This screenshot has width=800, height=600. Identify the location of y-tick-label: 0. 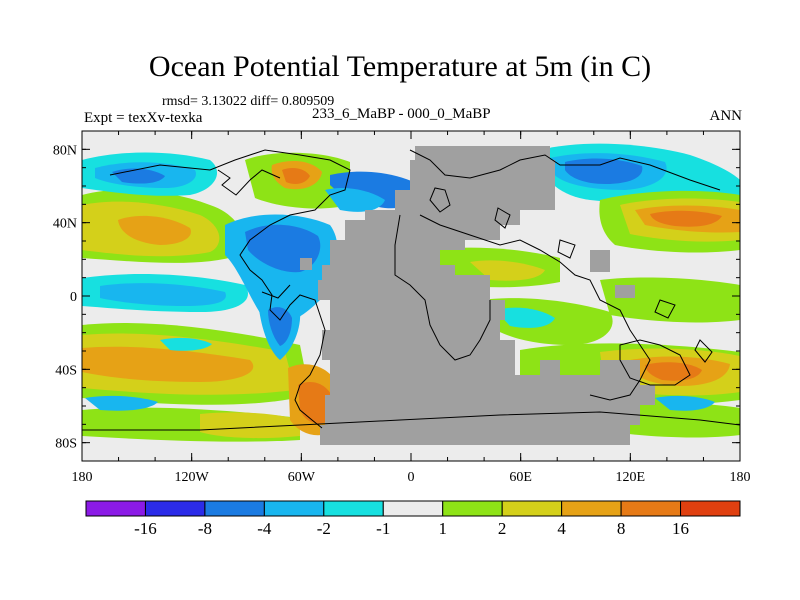
(73, 297).